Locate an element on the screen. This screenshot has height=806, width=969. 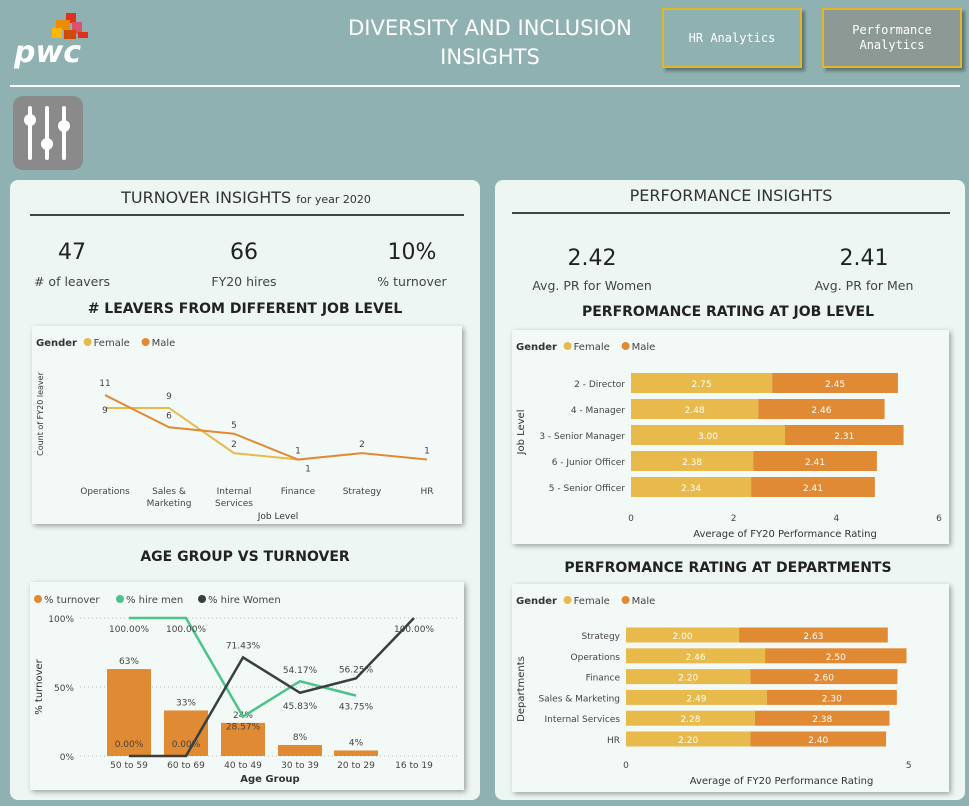
leavers-series-line-male is located at coordinates (266, 427).